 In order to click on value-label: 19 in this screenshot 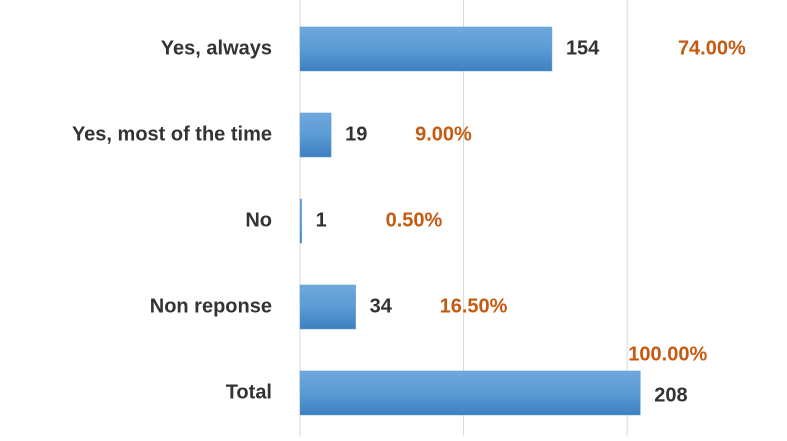, I will do `click(356, 134)`.